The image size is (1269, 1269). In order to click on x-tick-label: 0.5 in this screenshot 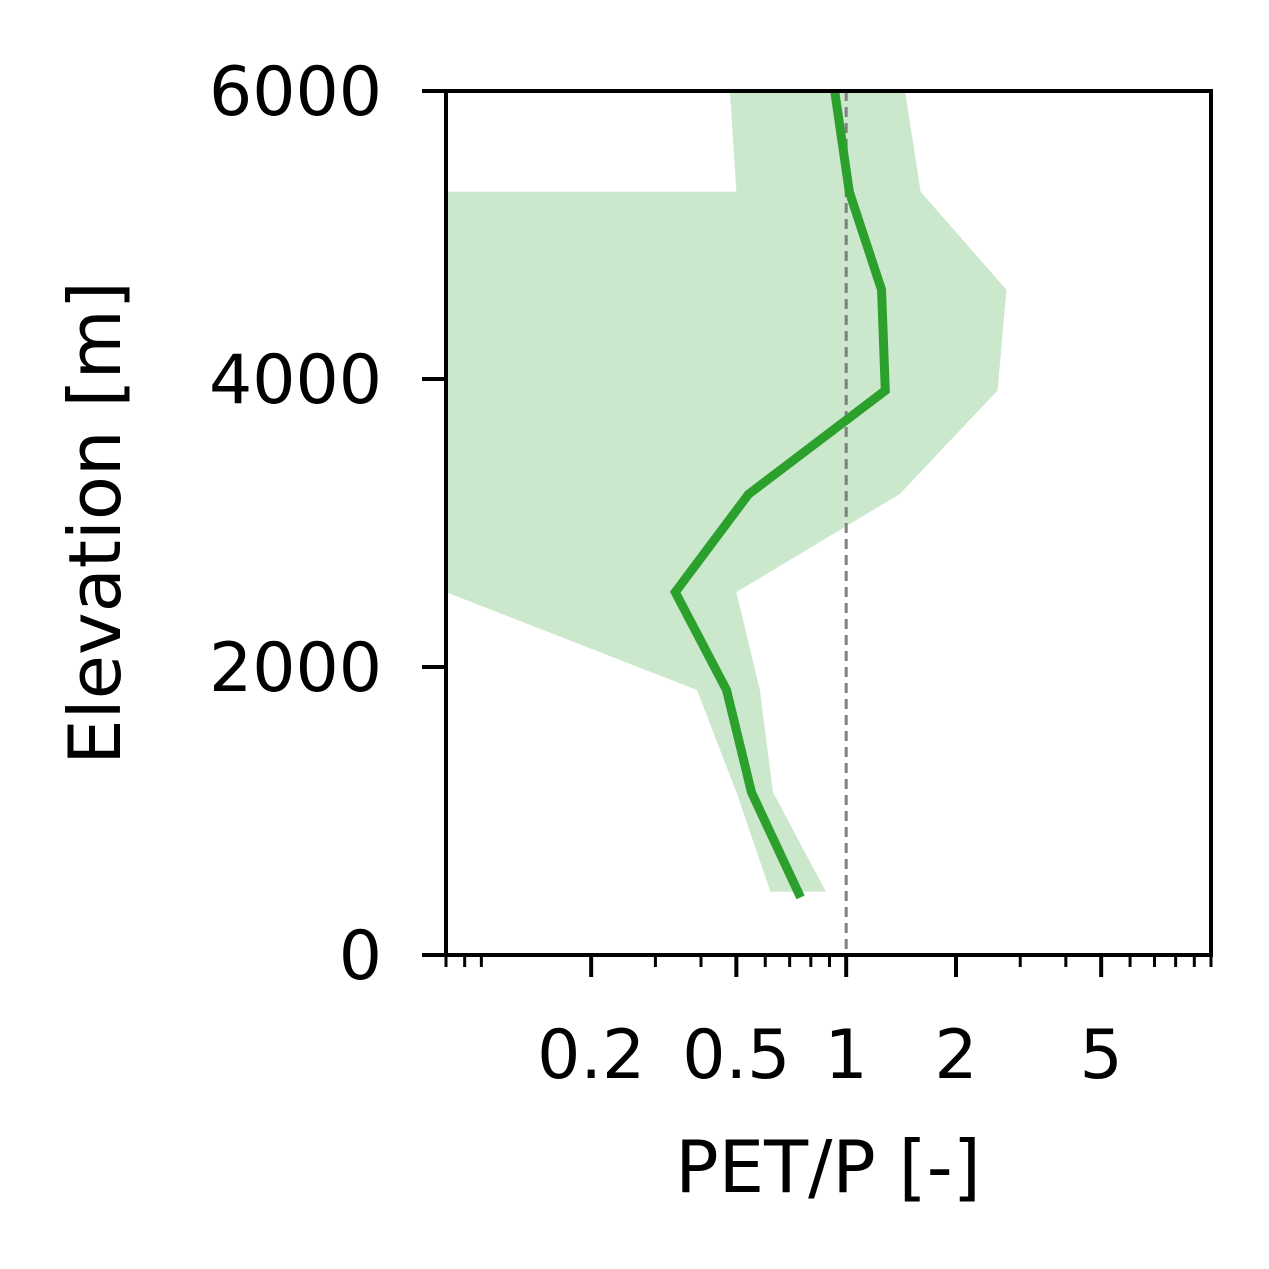, I will do `click(736, 1055)`.